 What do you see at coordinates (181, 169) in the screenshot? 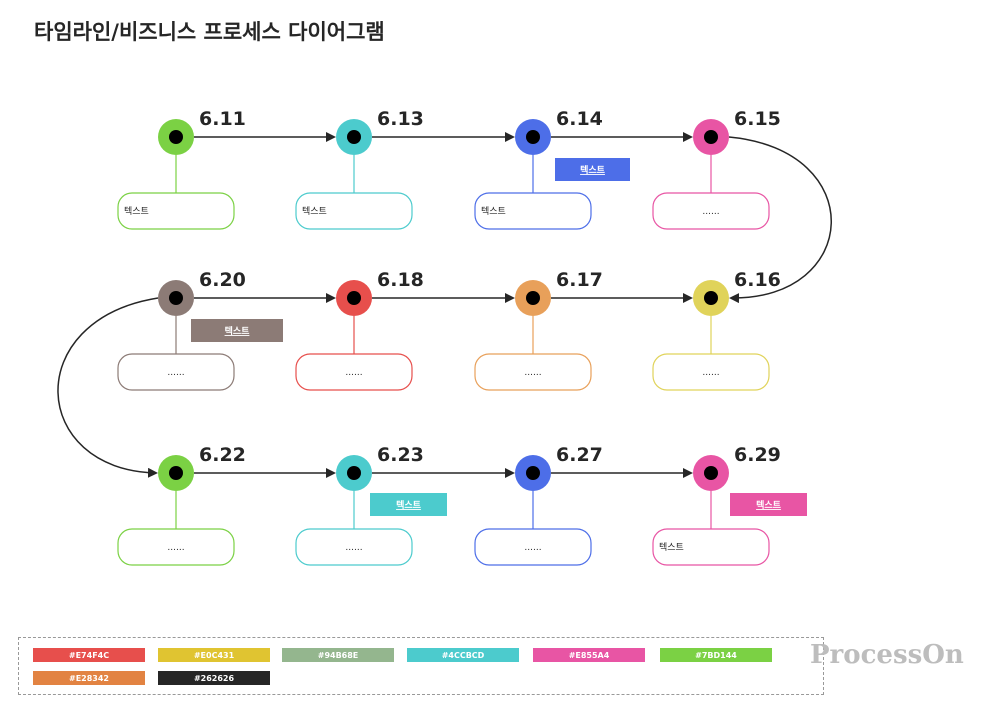
I see `timeline-node: 텍스트 6.11` at bounding box center [181, 169].